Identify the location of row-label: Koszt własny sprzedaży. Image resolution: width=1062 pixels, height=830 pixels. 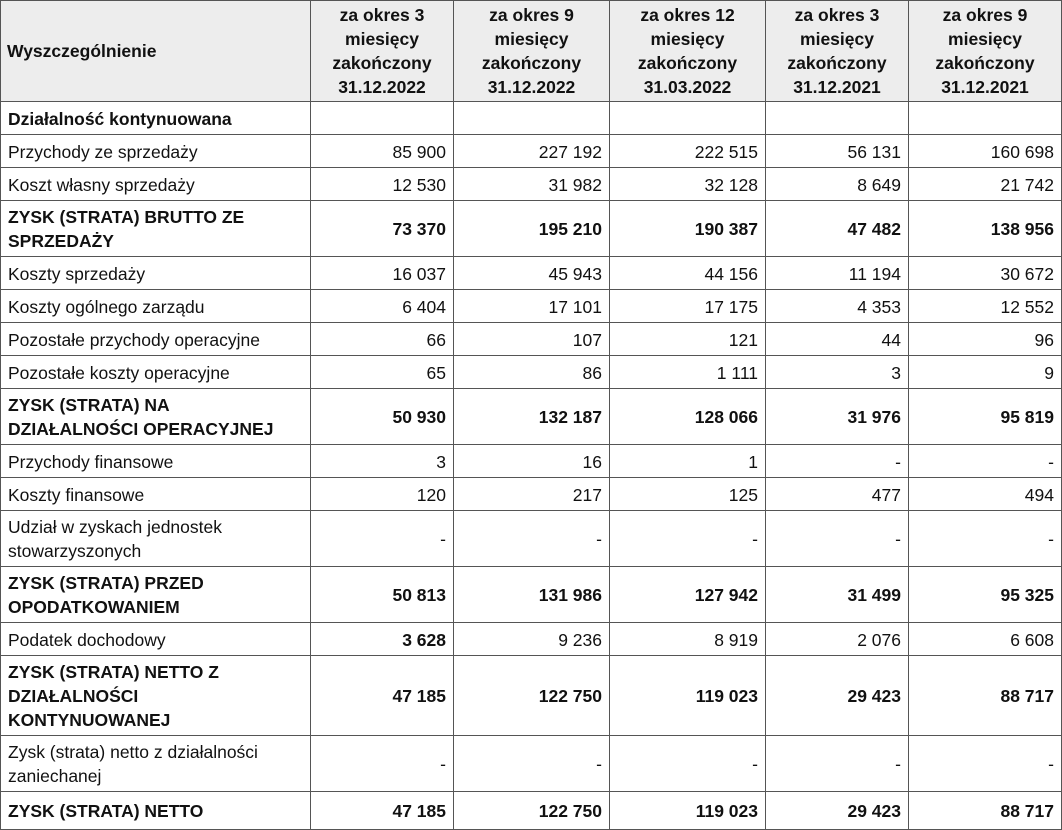
(155, 184).